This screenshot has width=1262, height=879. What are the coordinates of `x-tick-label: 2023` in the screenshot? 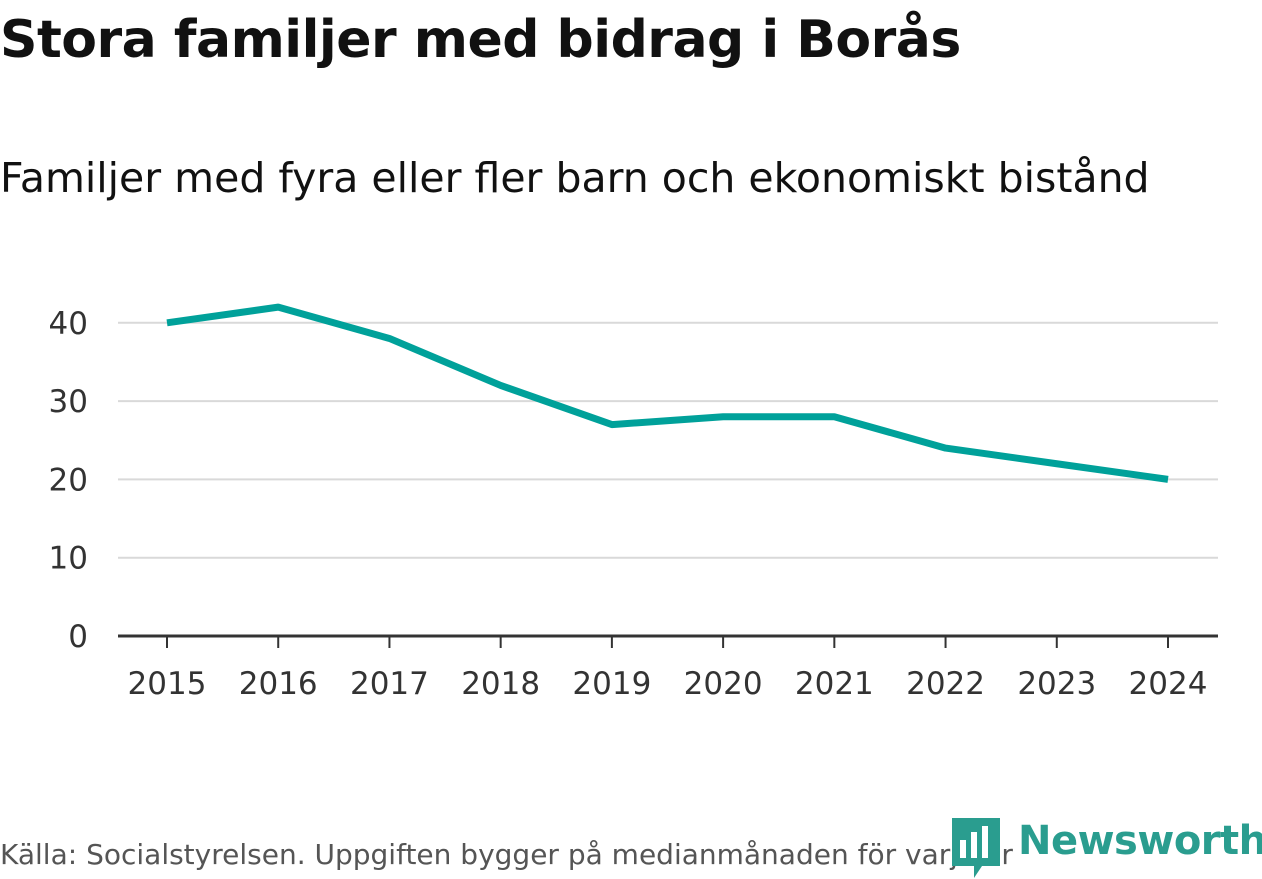 It's located at (1056, 684).